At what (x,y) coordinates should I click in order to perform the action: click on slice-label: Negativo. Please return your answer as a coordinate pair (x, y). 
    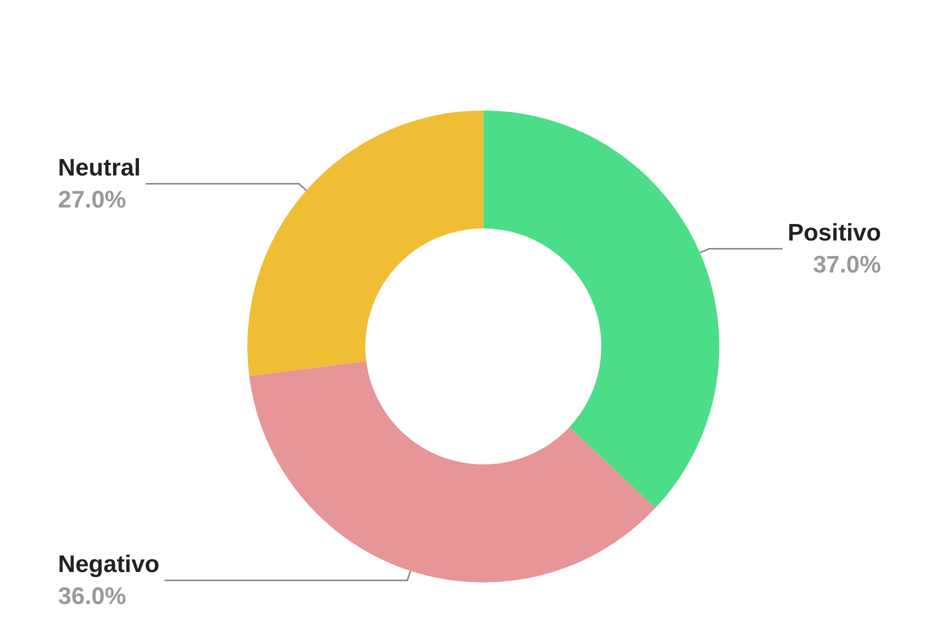
    Looking at the image, I should click on (109, 564).